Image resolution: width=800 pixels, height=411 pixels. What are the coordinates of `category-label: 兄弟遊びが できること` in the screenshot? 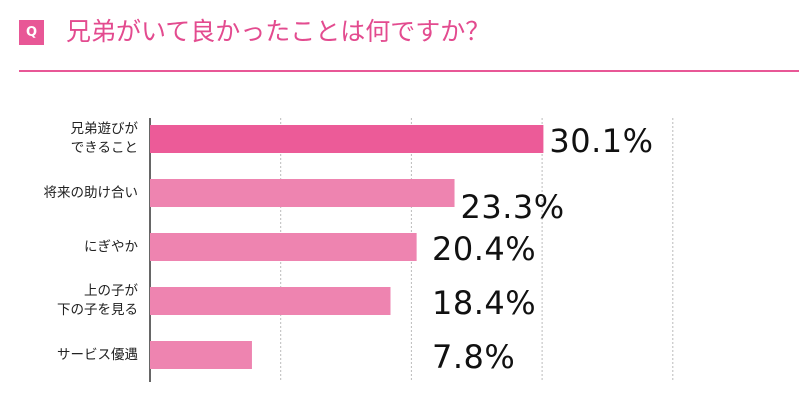 It's located at (104, 138).